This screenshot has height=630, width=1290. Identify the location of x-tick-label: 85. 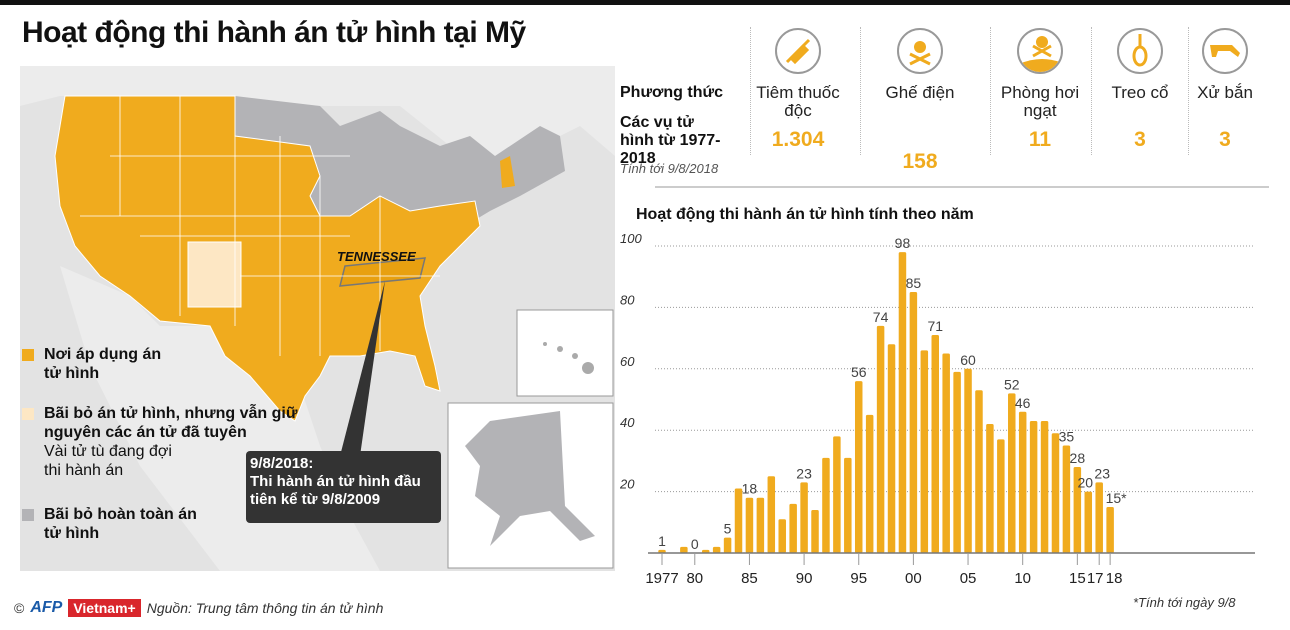
(749, 578).